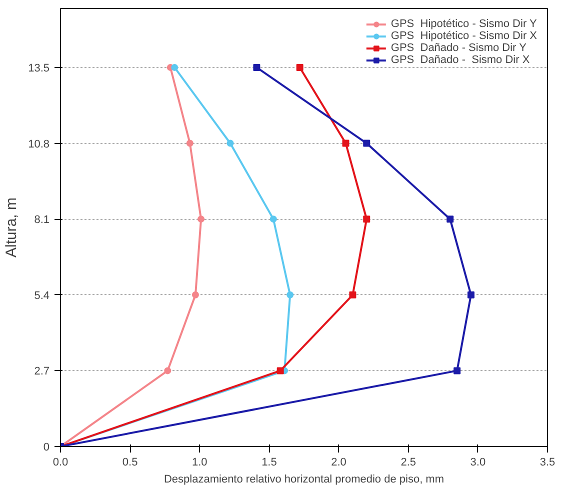 This screenshot has height=493, width=561. Describe the element at coordinates (269, 462) in the screenshot. I see `x-tick-label: 1.5` at that location.